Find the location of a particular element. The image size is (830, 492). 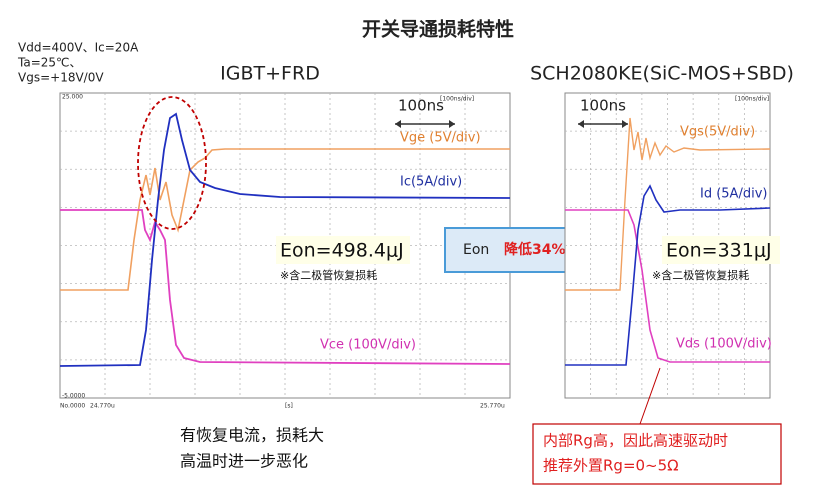

callout-line is located at coordinates (650, 396).